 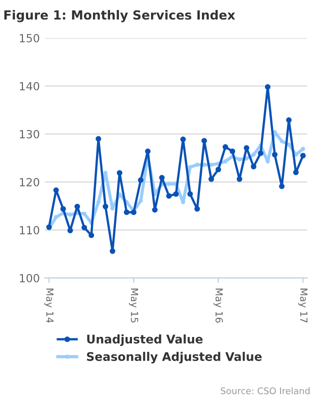 I want to click on y-tick-label: 150, so click(x=30, y=38).